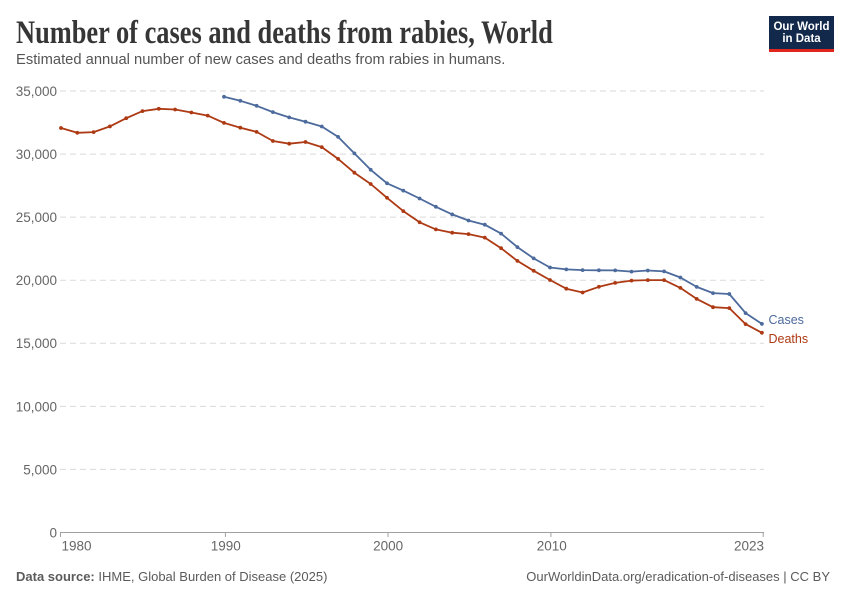 The height and width of the screenshot is (600, 850). I want to click on svg-text: Cases, so click(786, 320).